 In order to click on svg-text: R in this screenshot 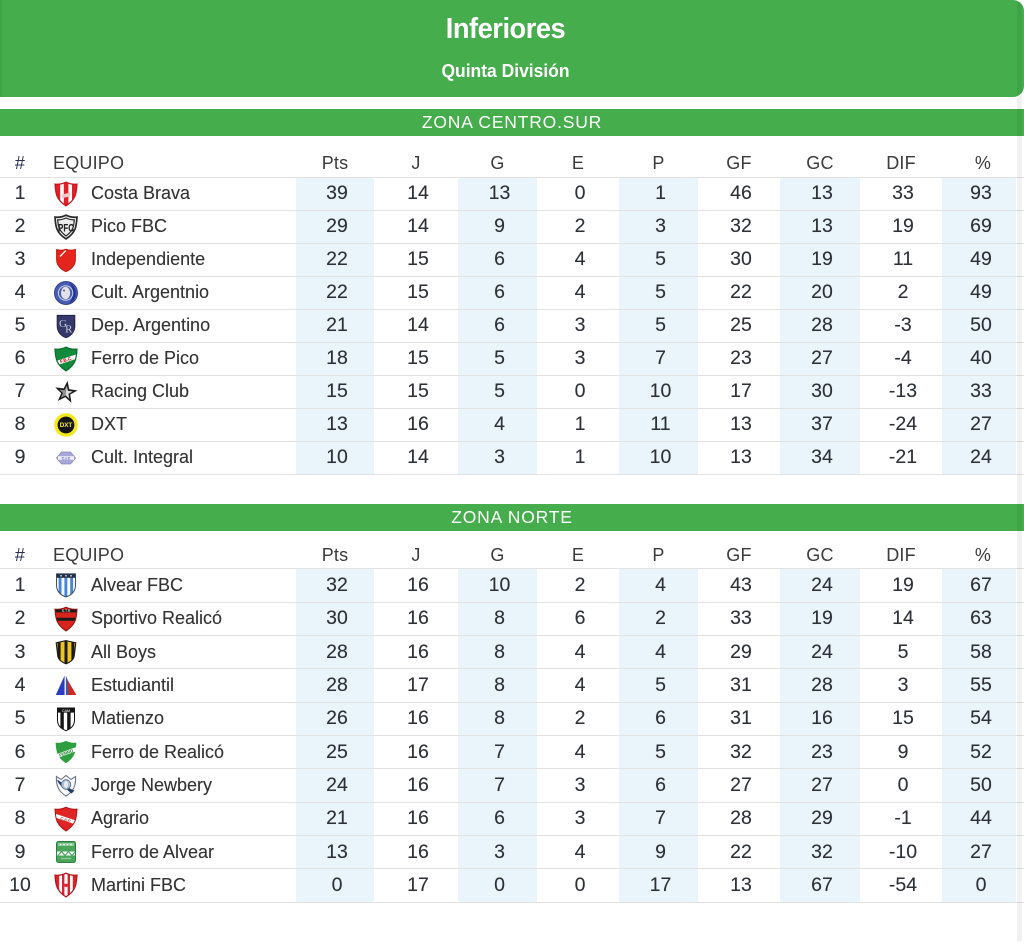, I will do `click(69, 329)`.